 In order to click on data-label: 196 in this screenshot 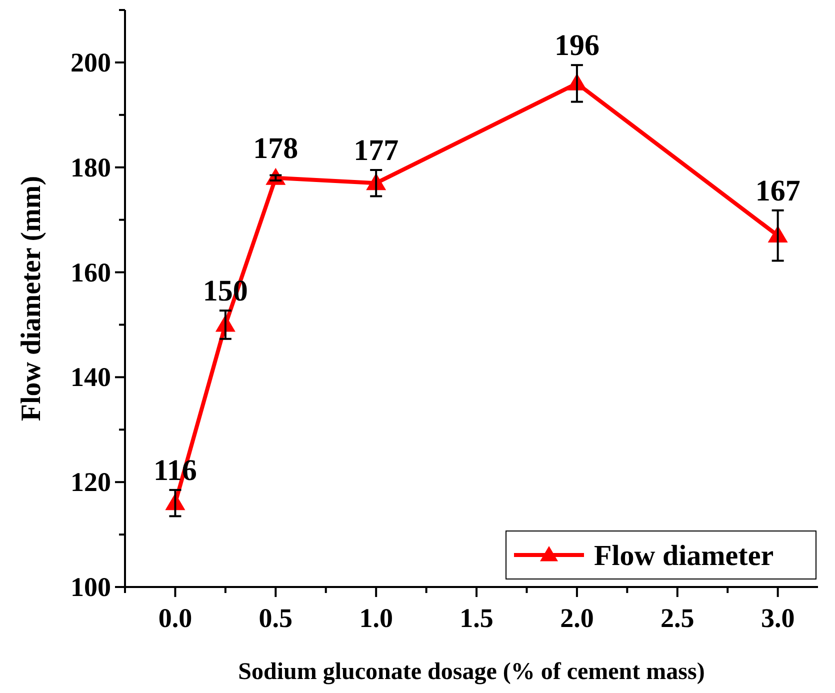, I will do `click(577, 45)`.